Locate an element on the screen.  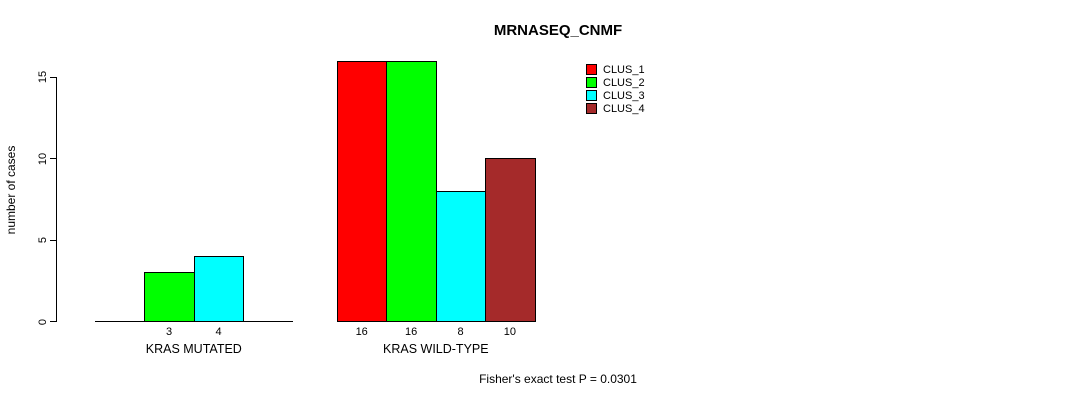
y-tick-label: 10 is located at coordinates (43, 158).